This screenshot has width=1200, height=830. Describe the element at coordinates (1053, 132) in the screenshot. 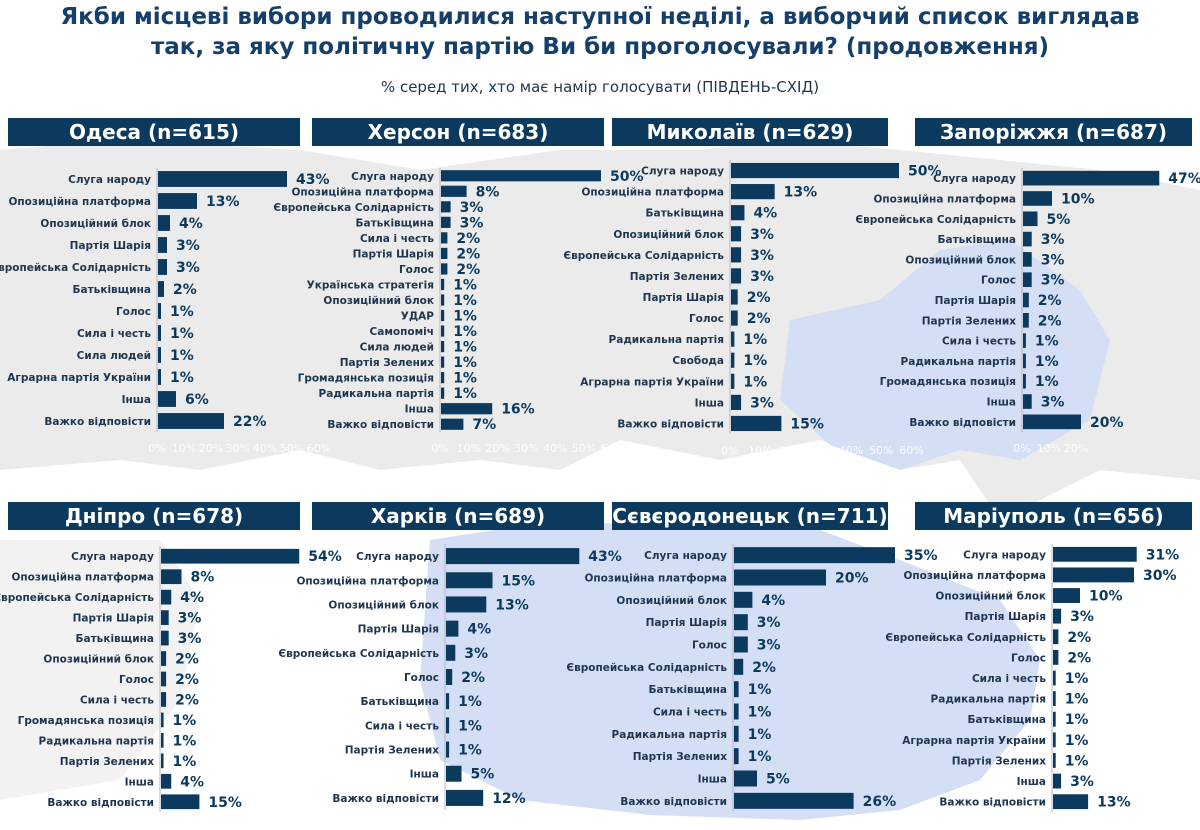

I see `panel-title: Запоріжжя (n=687)` at that location.